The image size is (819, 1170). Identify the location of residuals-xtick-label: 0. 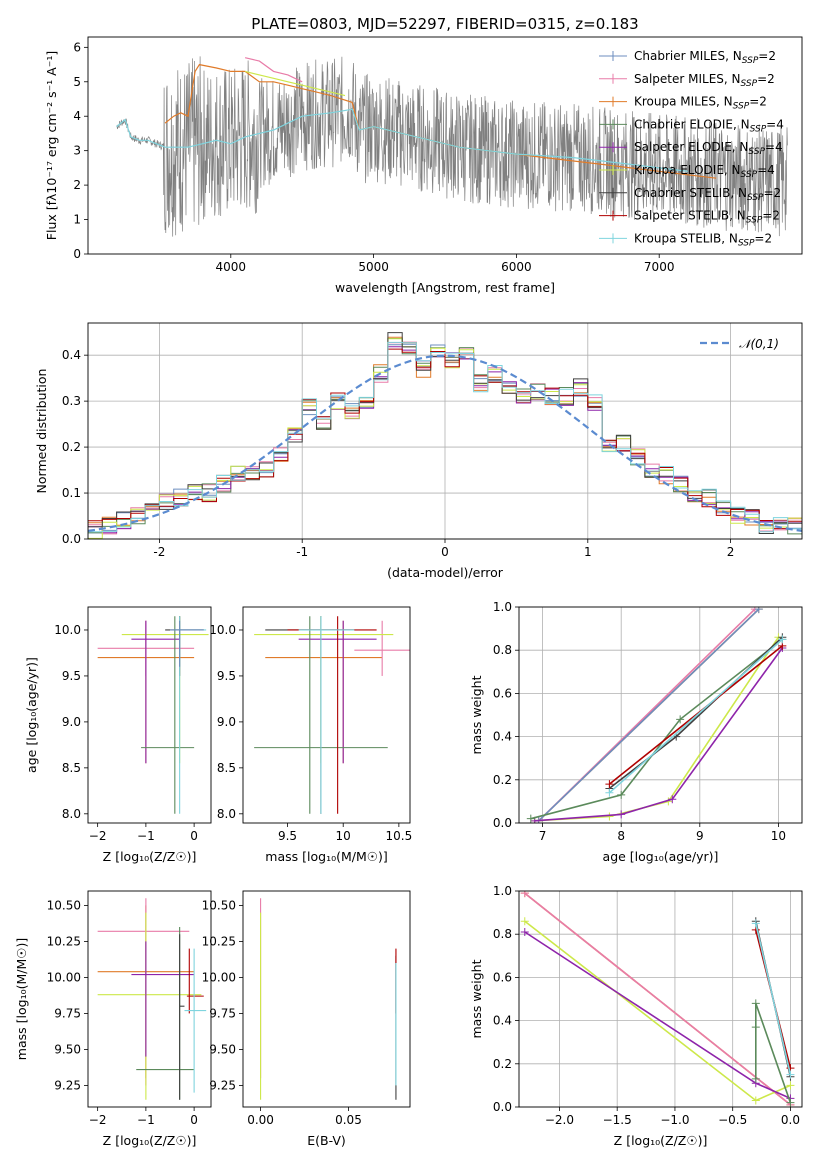
(445, 552).